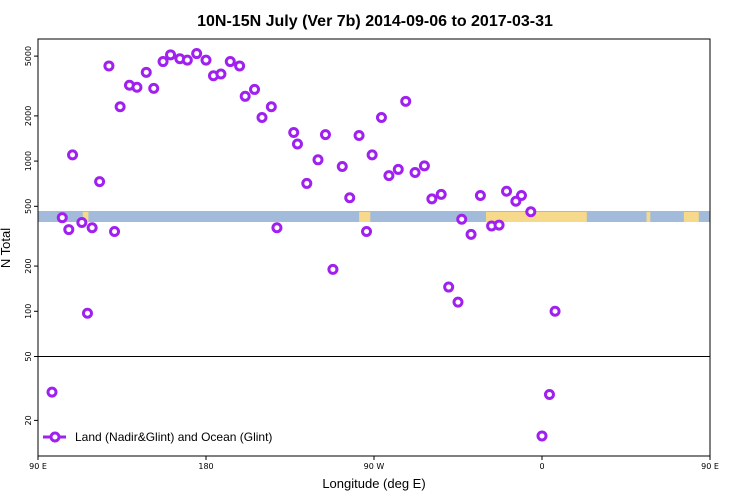 This screenshot has height=500, width=750. What do you see at coordinates (541, 466) in the screenshot?
I see `x-tick-label: 0` at bounding box center [541, 466].